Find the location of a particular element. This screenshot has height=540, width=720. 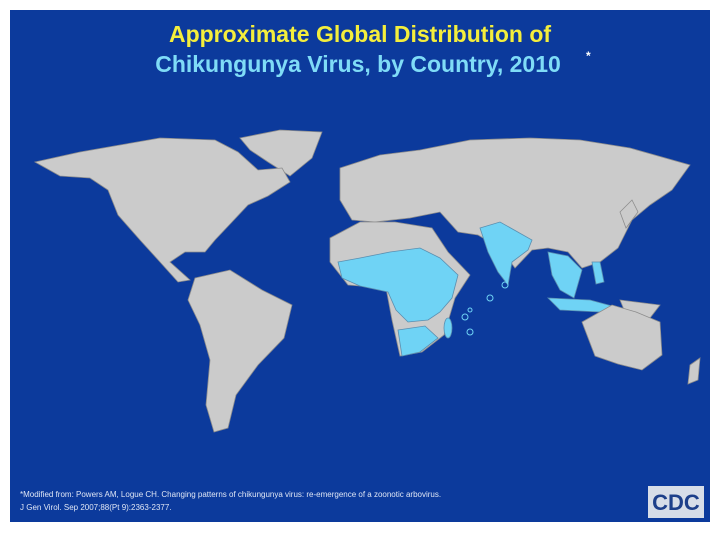

logo-box is located at coordinates (676, 502).